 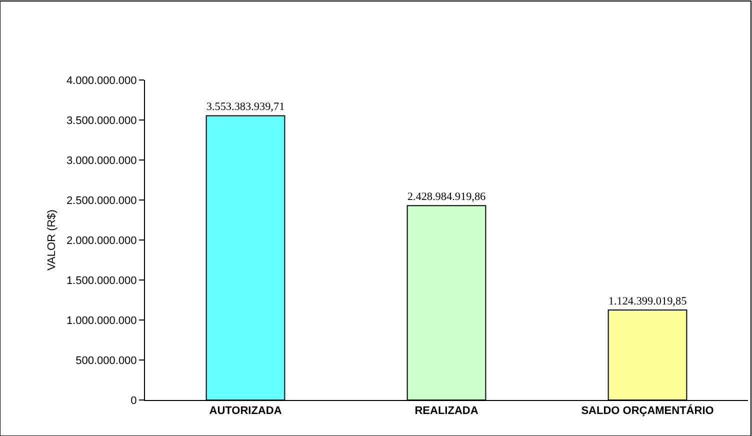 I want to click on y-tick-label: 3.000.000.000, so click(x=101, y=160).